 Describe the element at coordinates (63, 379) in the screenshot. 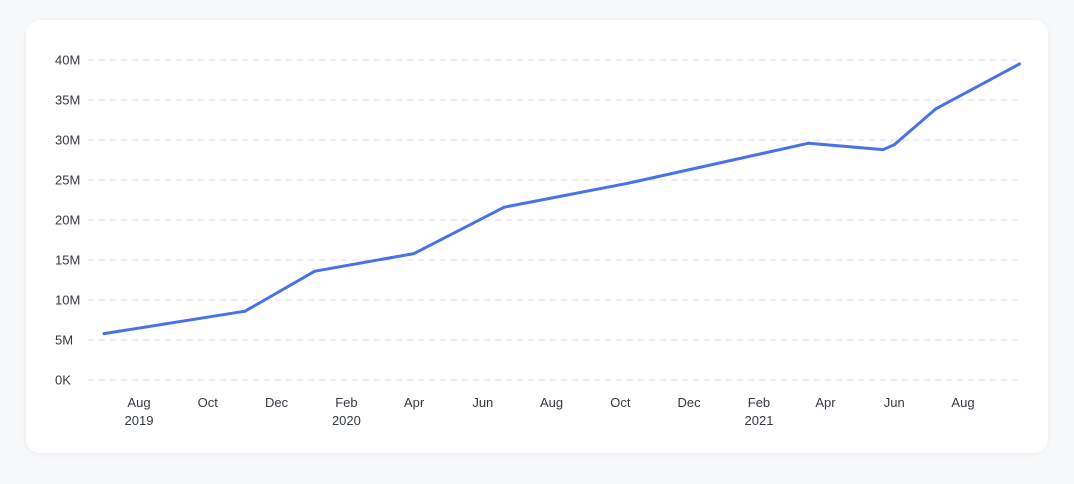

I see `y-tick-label: 0K` at that location.